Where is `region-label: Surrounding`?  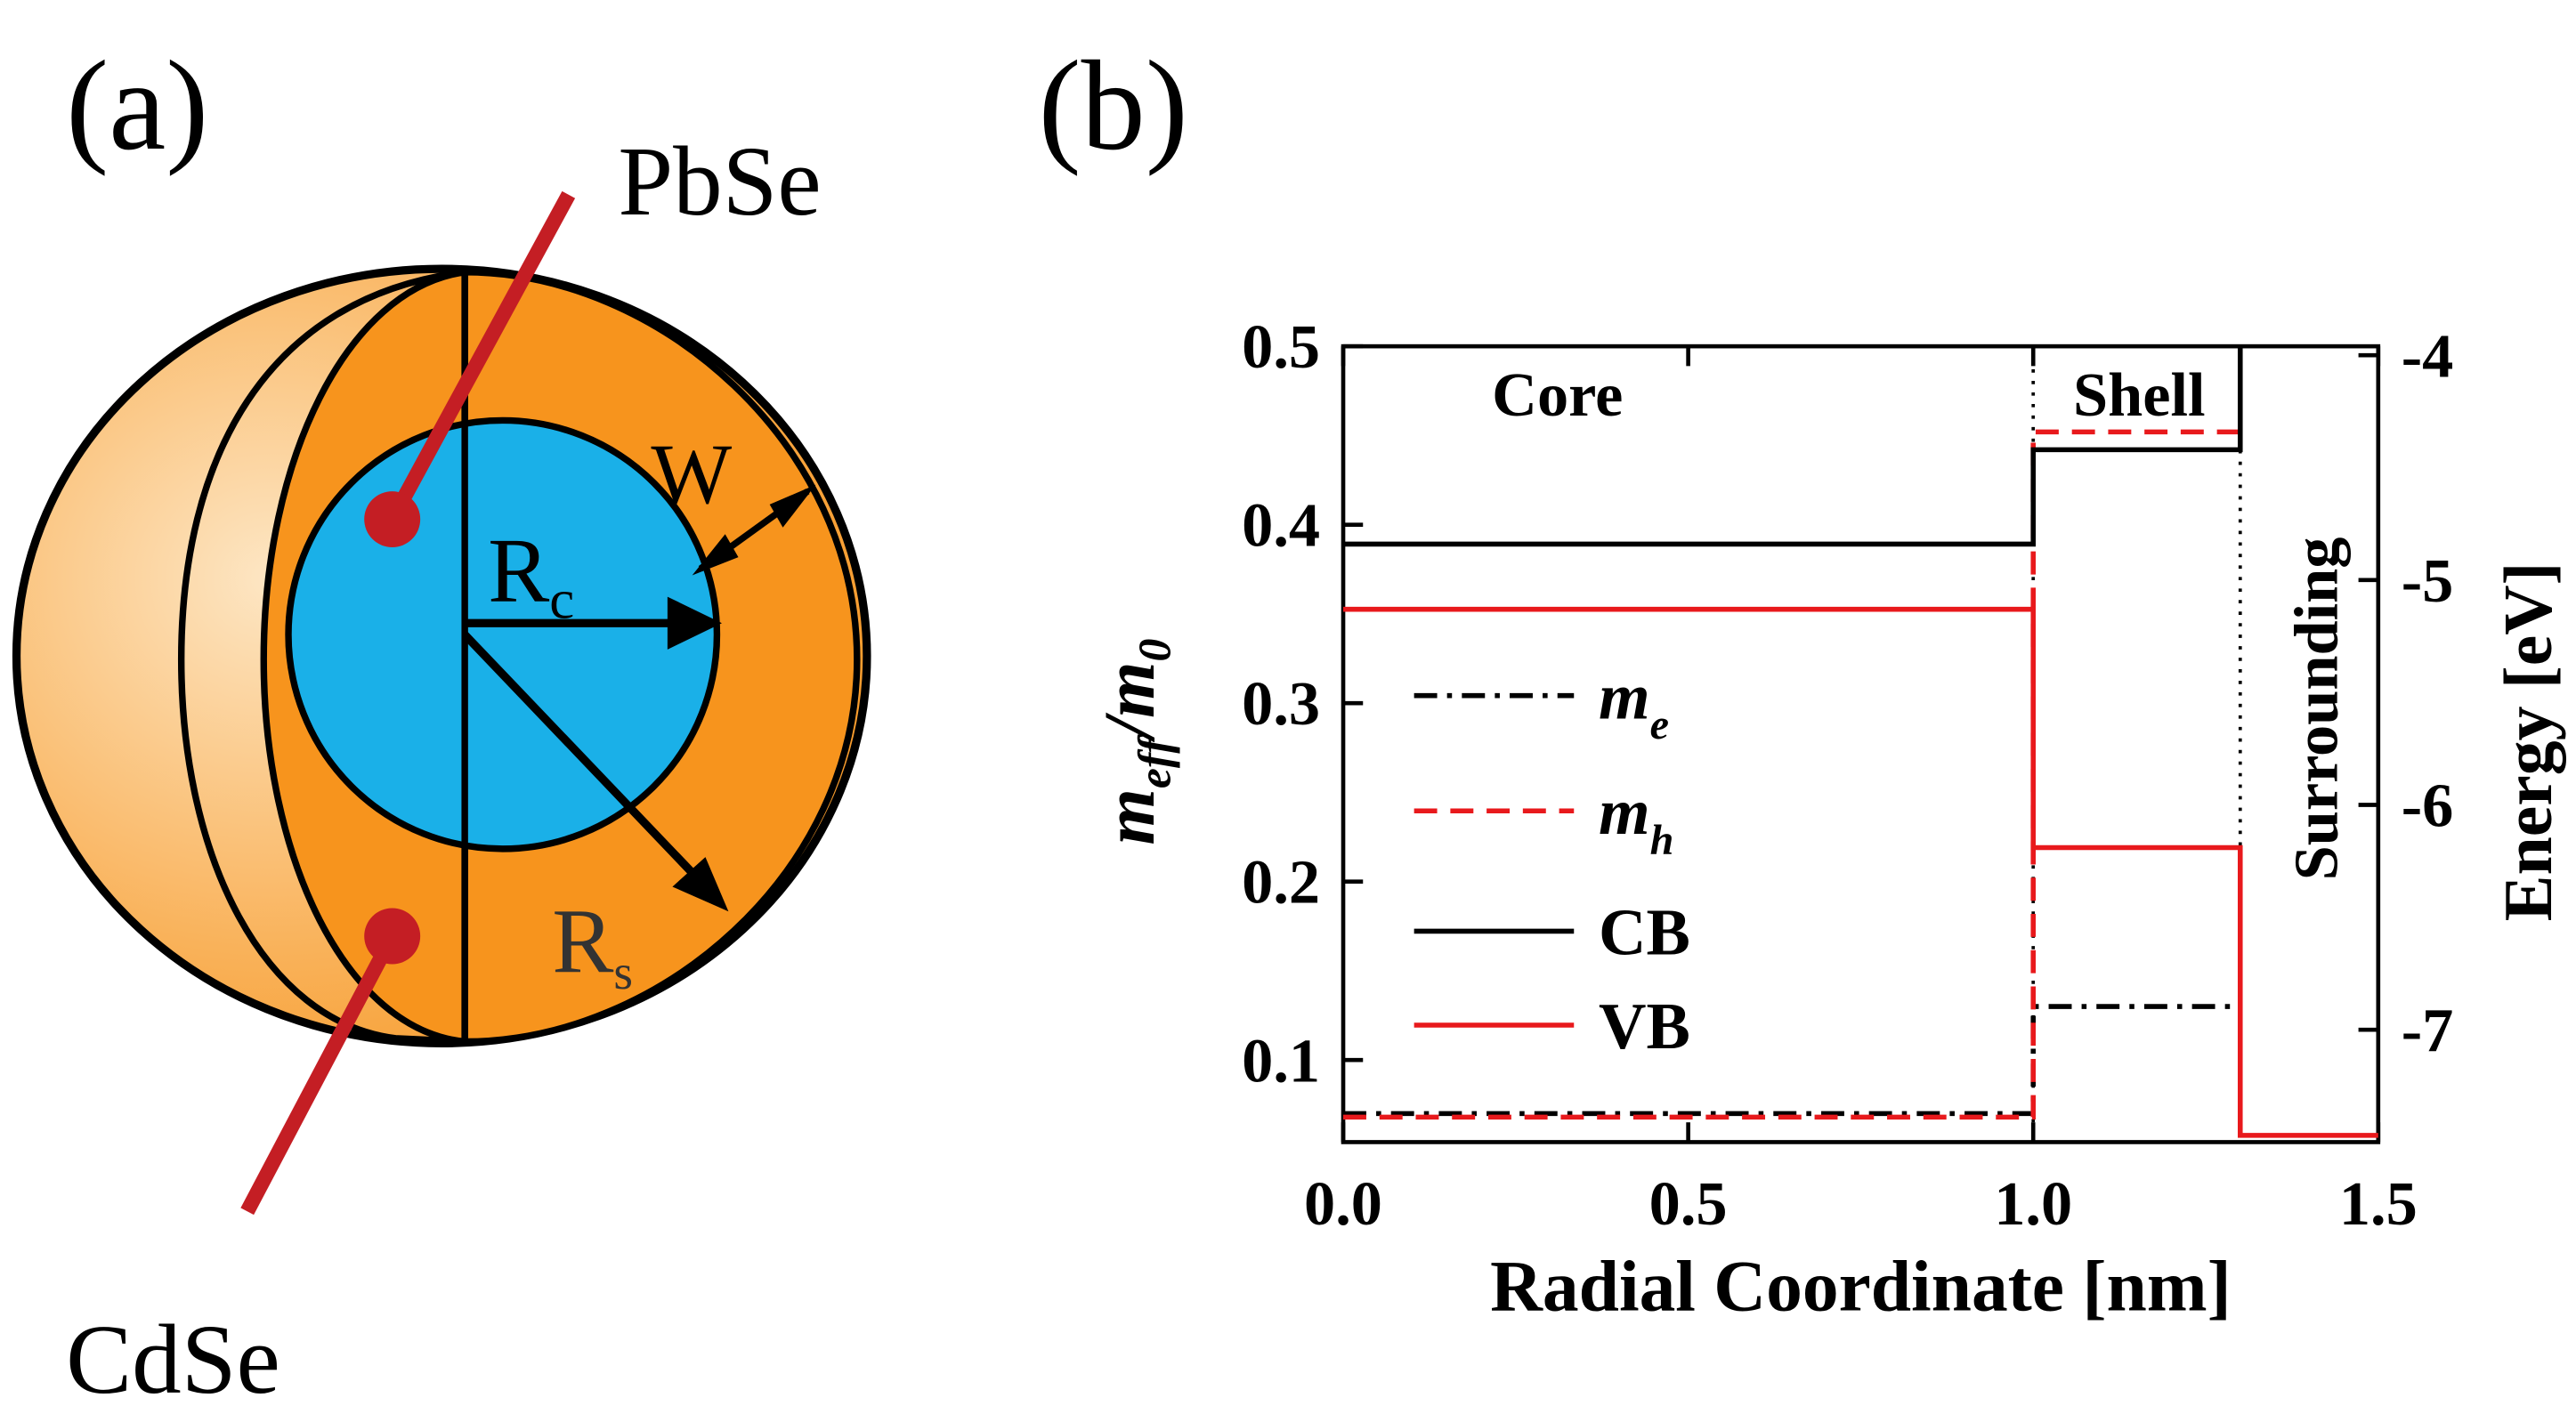 region-label: Surrounding is located at coordinates (2317, 709).